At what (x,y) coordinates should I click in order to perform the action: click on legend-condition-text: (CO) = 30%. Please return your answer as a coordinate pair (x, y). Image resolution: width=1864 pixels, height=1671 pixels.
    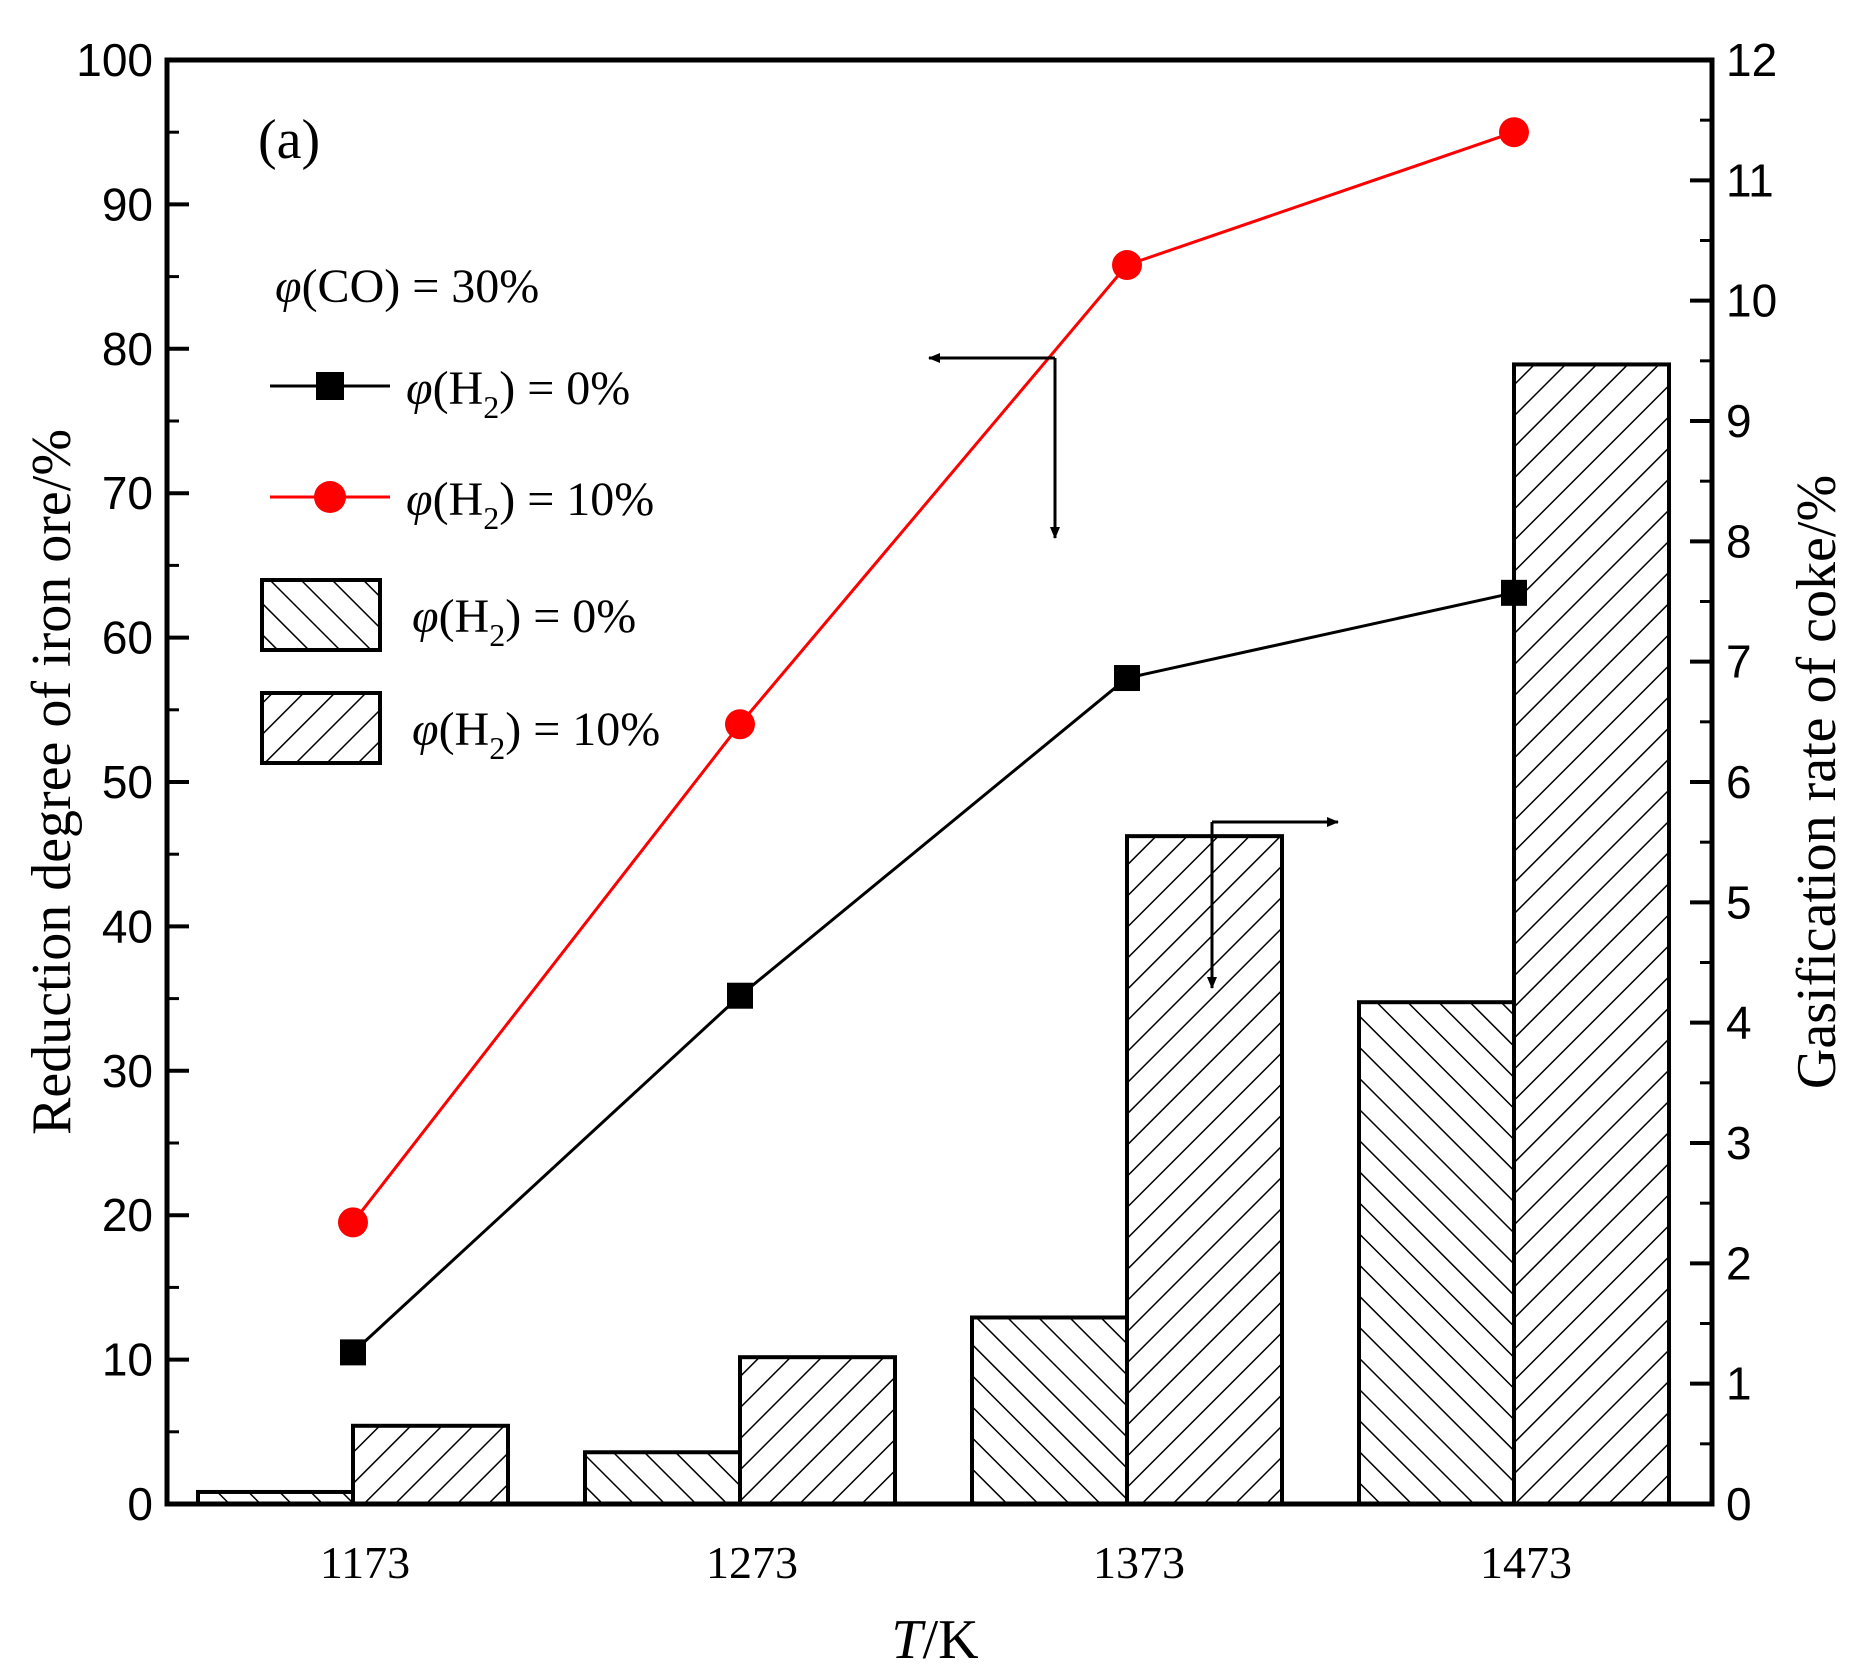
    Looking at the image, I should click on (421, 286).